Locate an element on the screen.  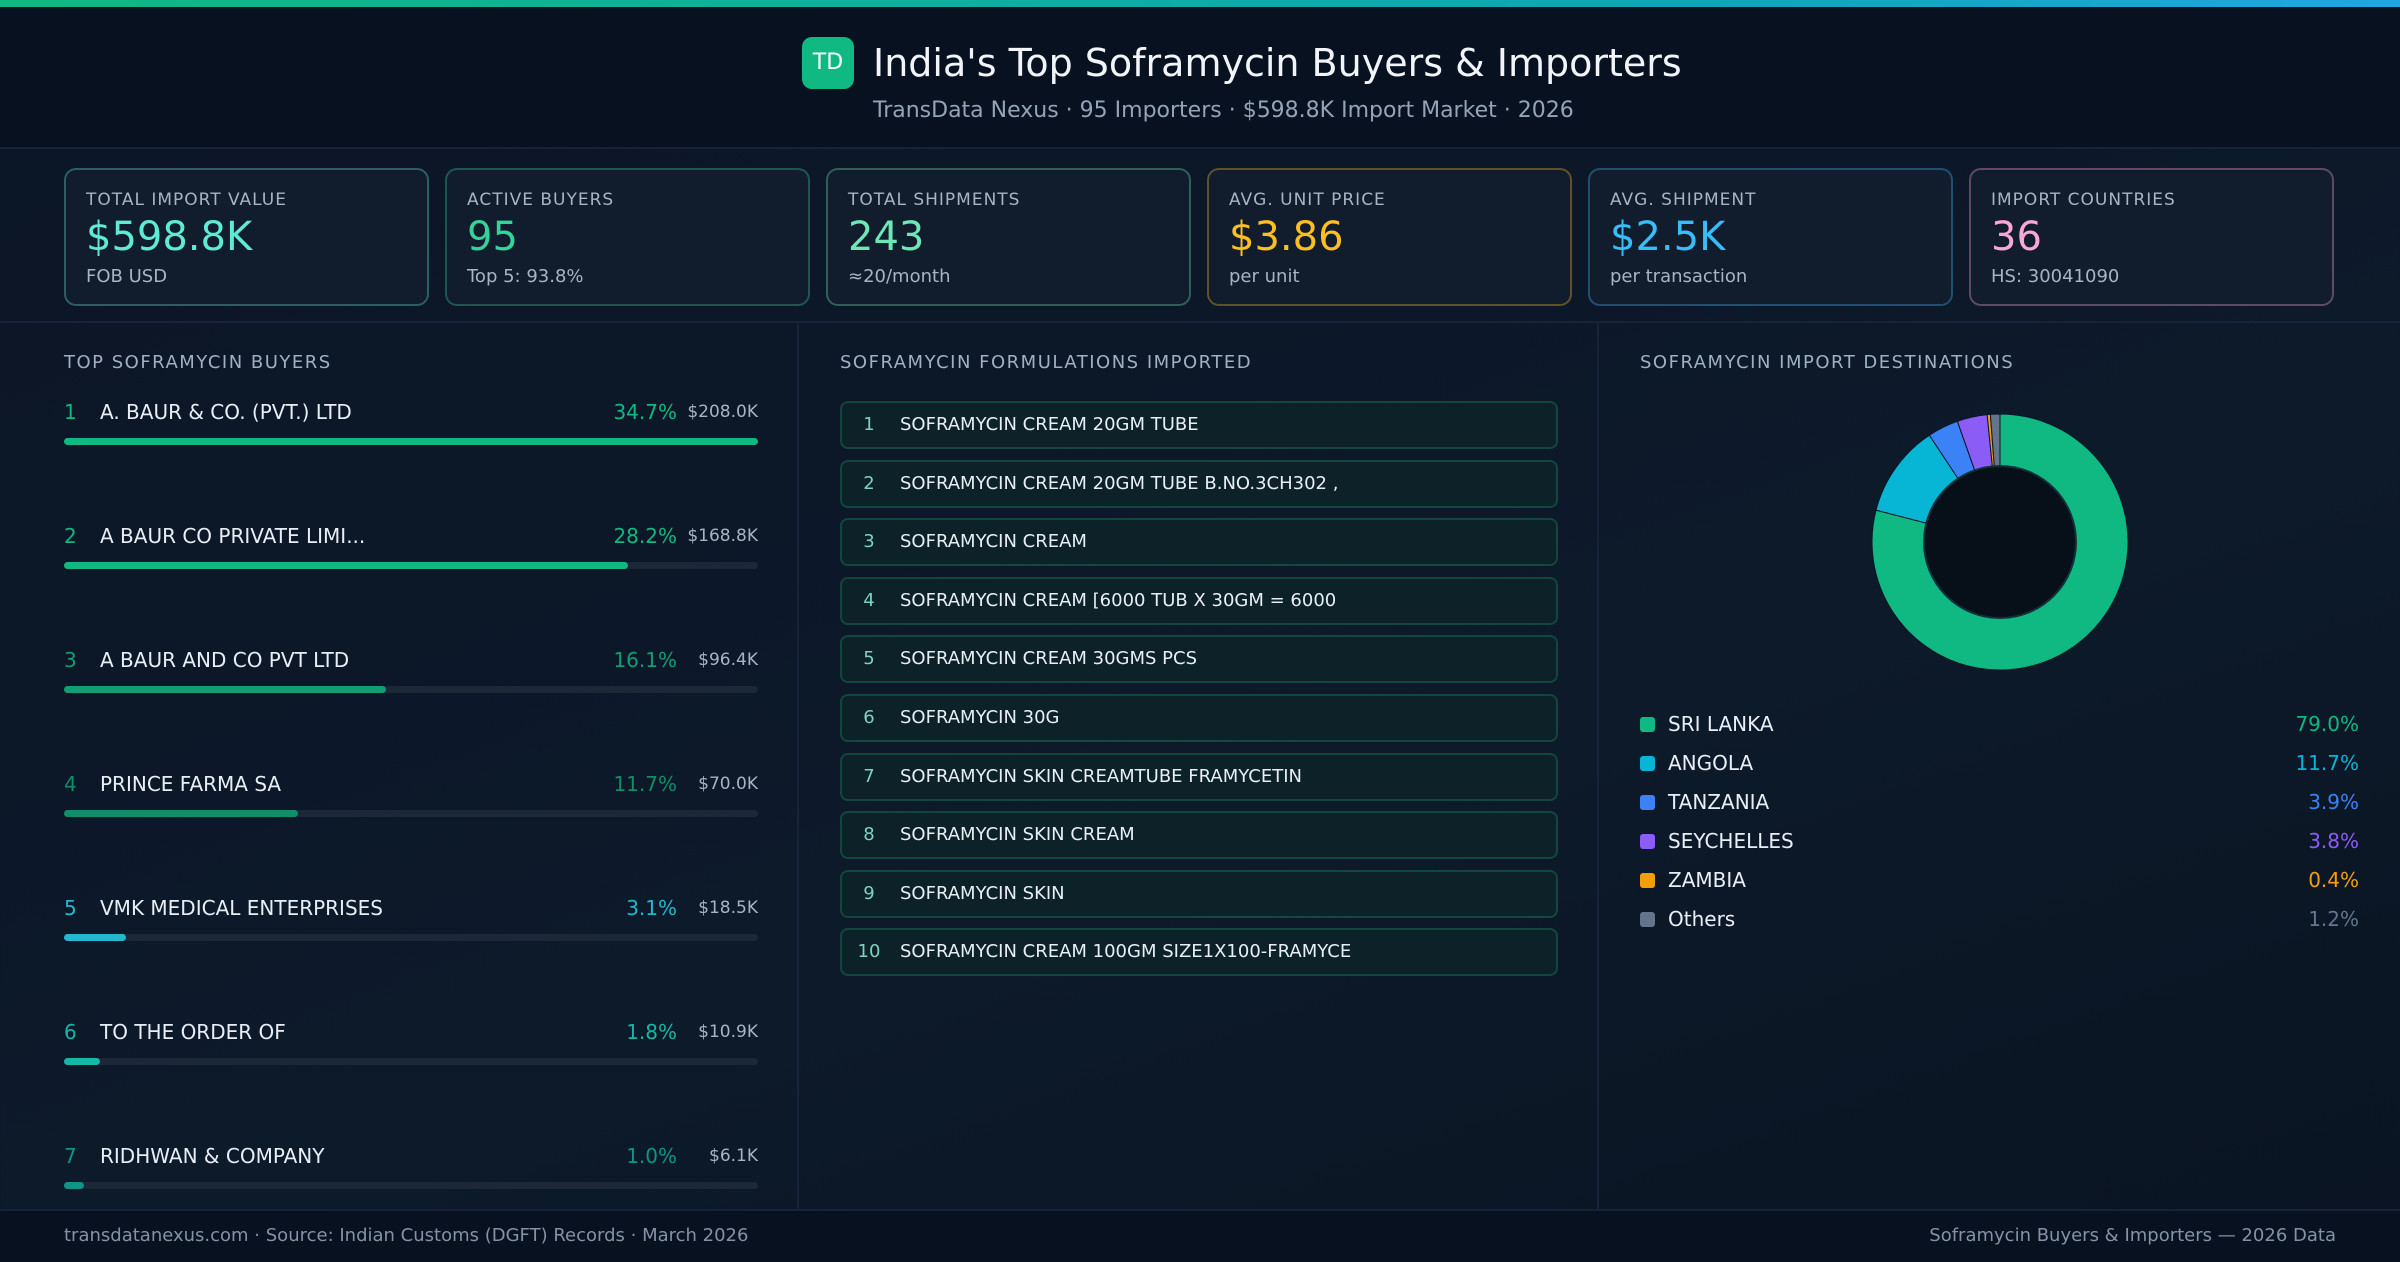
buyer-name: VMK MEDICAL ENTERPRISES is located at coordinates (241, 908).